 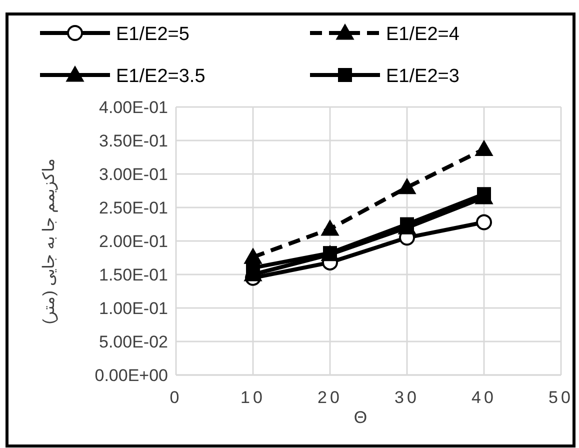 I want to click on legend-label: E1/E2=3, so click(x=423, y=76).